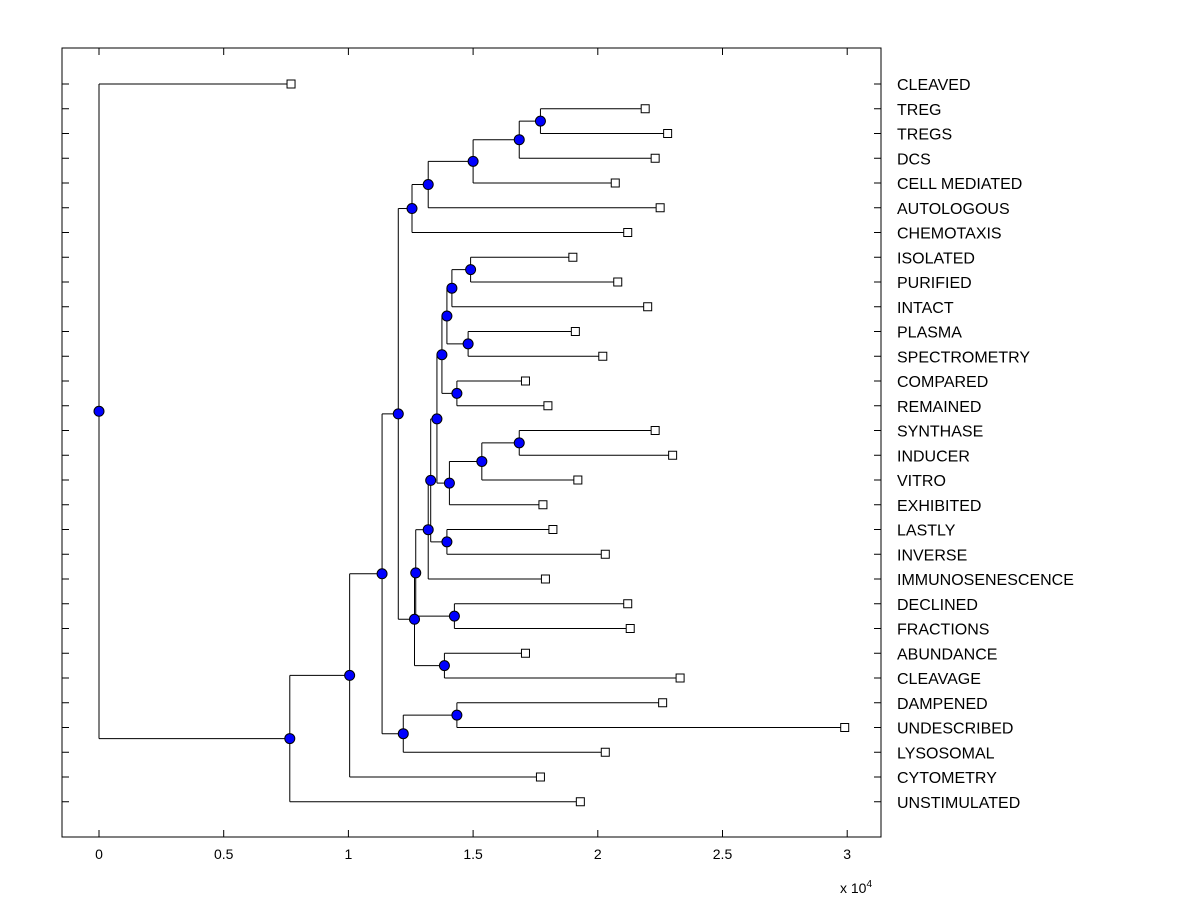 Image resolution: width=1200 pixels, height=900 pixels. What do you see at coordinates (949, 234) in the screenshot?
I see `leaf-label: CHEMOTAXIS` at bounding box center [949, 234].